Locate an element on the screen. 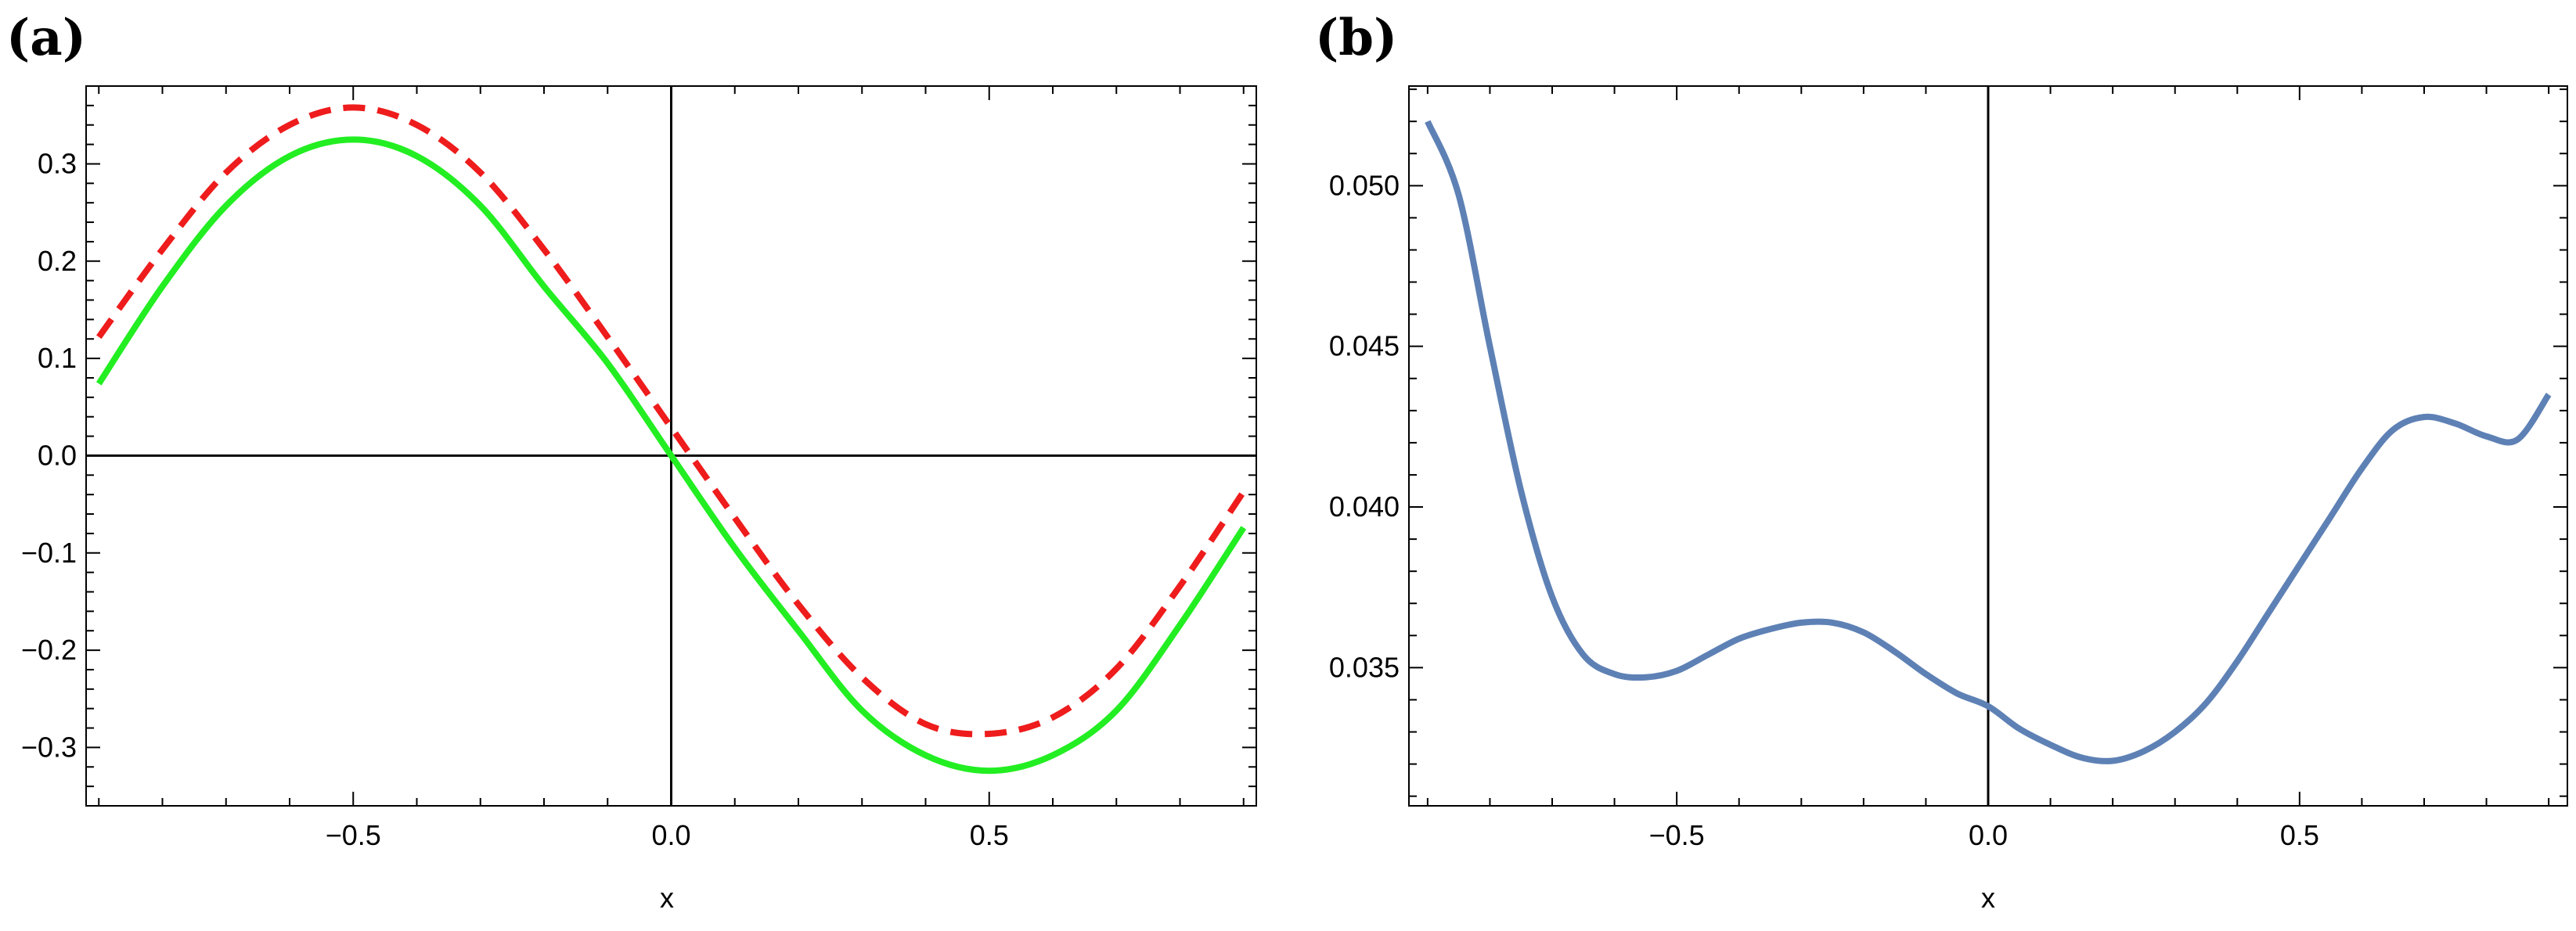 This screenshot has height=931, width=2576. panel-a-x-tick-label: 0.0 is located at coordinates (670, 835).